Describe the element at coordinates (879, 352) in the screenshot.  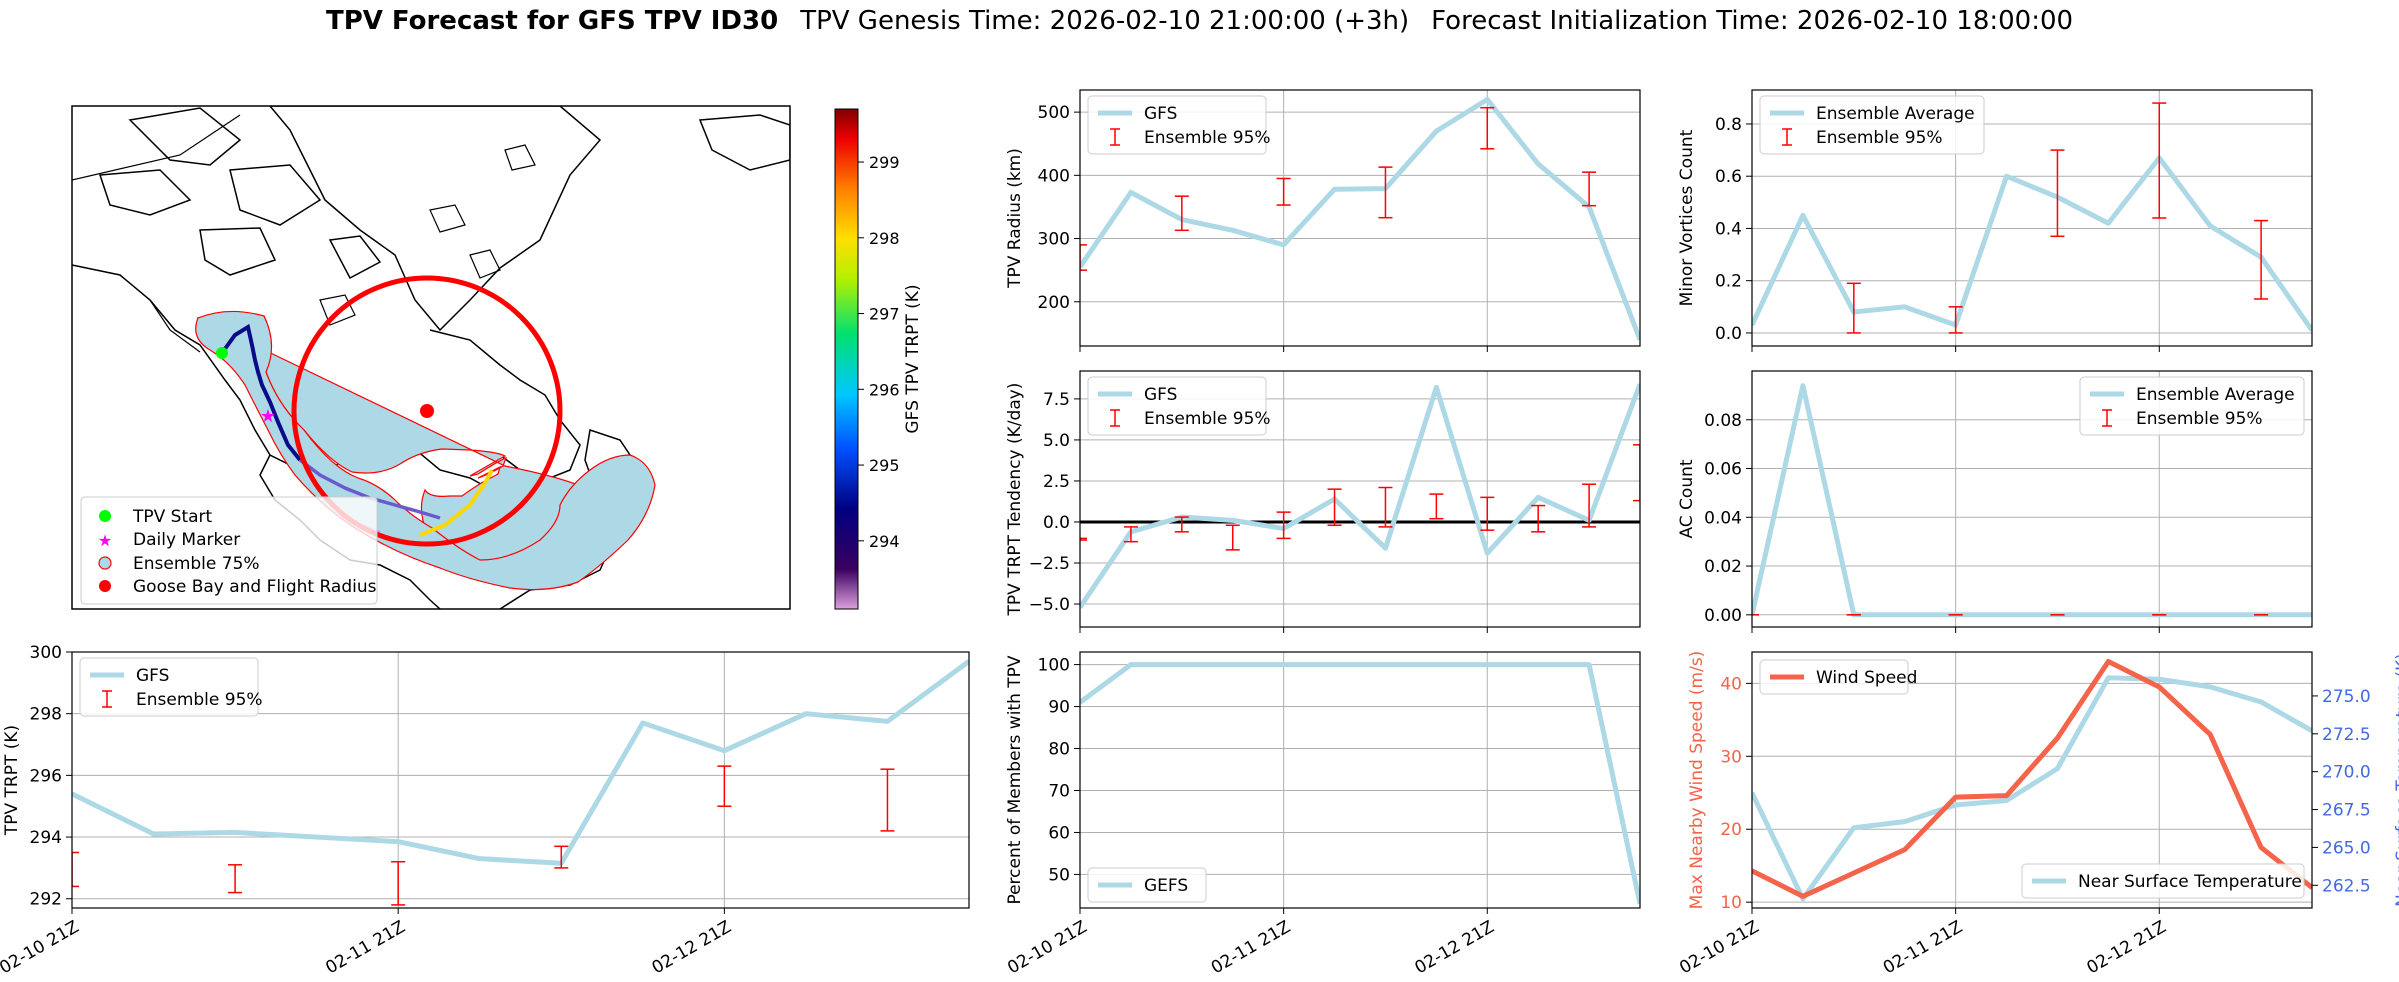
I see `colorbar-ticks: 294 295 296 297 298 299` at that location.